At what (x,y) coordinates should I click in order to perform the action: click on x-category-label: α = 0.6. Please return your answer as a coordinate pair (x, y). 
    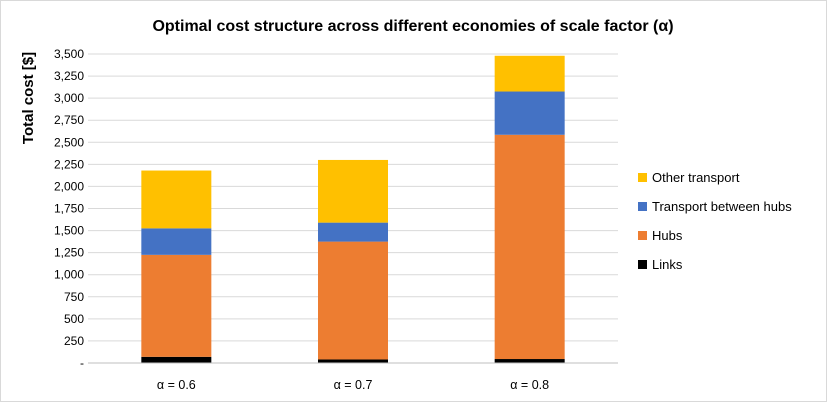
    Looking at the image, I should click on (176, 385).